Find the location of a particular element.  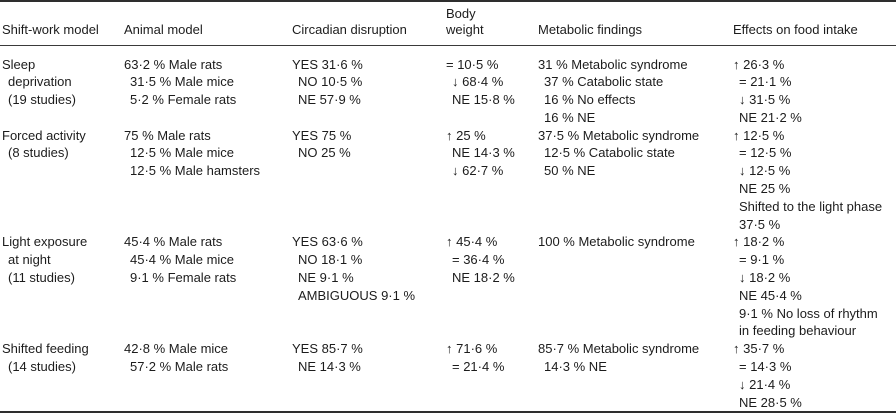

cell-line: Shifted to the light phase is located at coordinates (811, 206).